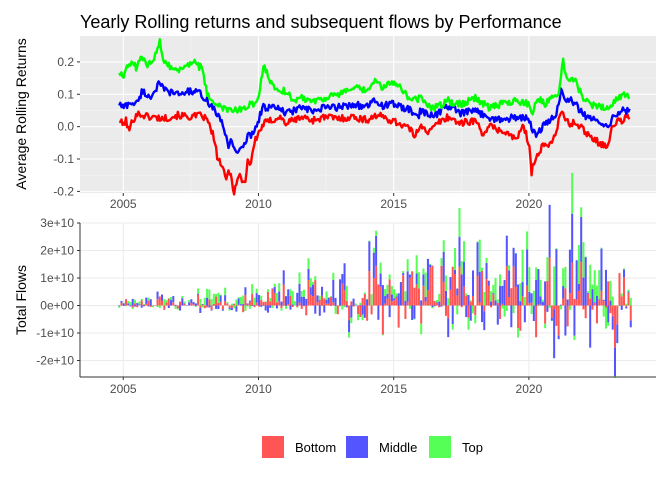 This screenshot has width=672, height=480. I want to click on legend-label-middle: Middle, so click(398, 447).